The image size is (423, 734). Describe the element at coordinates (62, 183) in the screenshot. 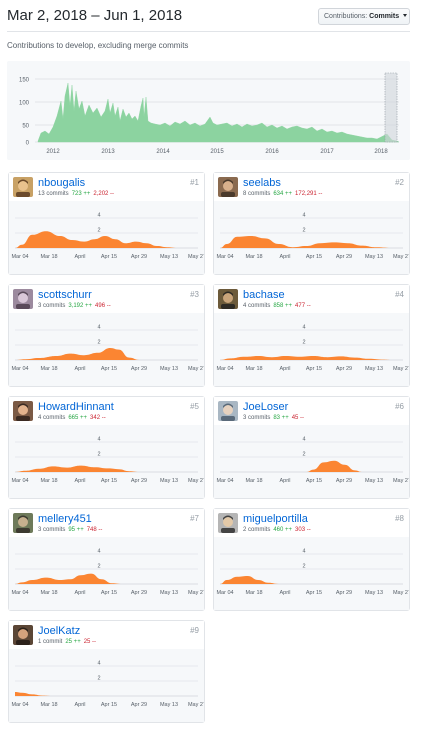

I see `contributor-login-link: nbougalis` at that location.